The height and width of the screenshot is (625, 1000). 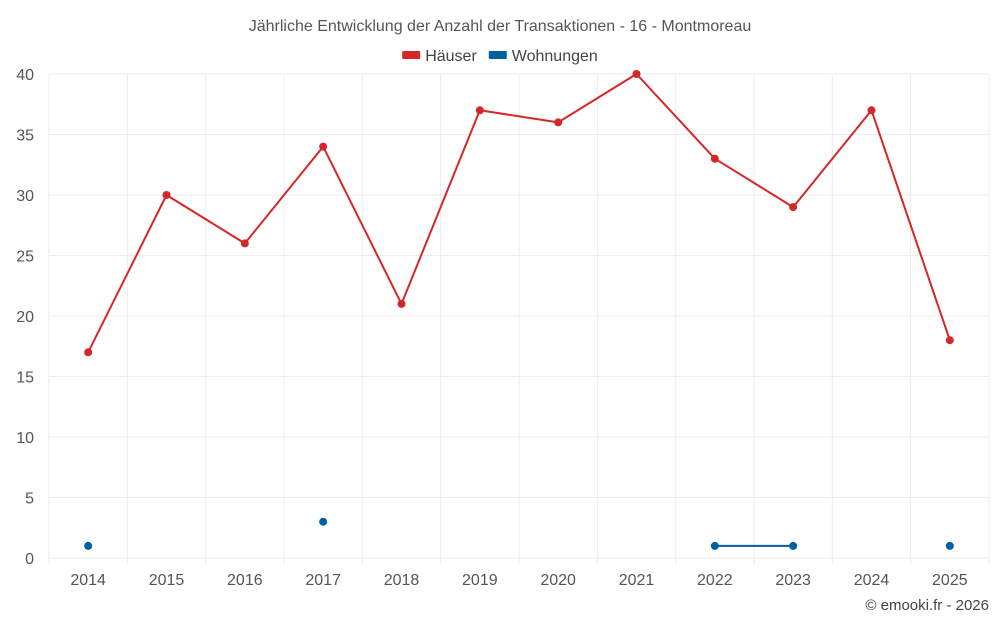 I want to click on series-wohnungen, so click(x=519, y=533).